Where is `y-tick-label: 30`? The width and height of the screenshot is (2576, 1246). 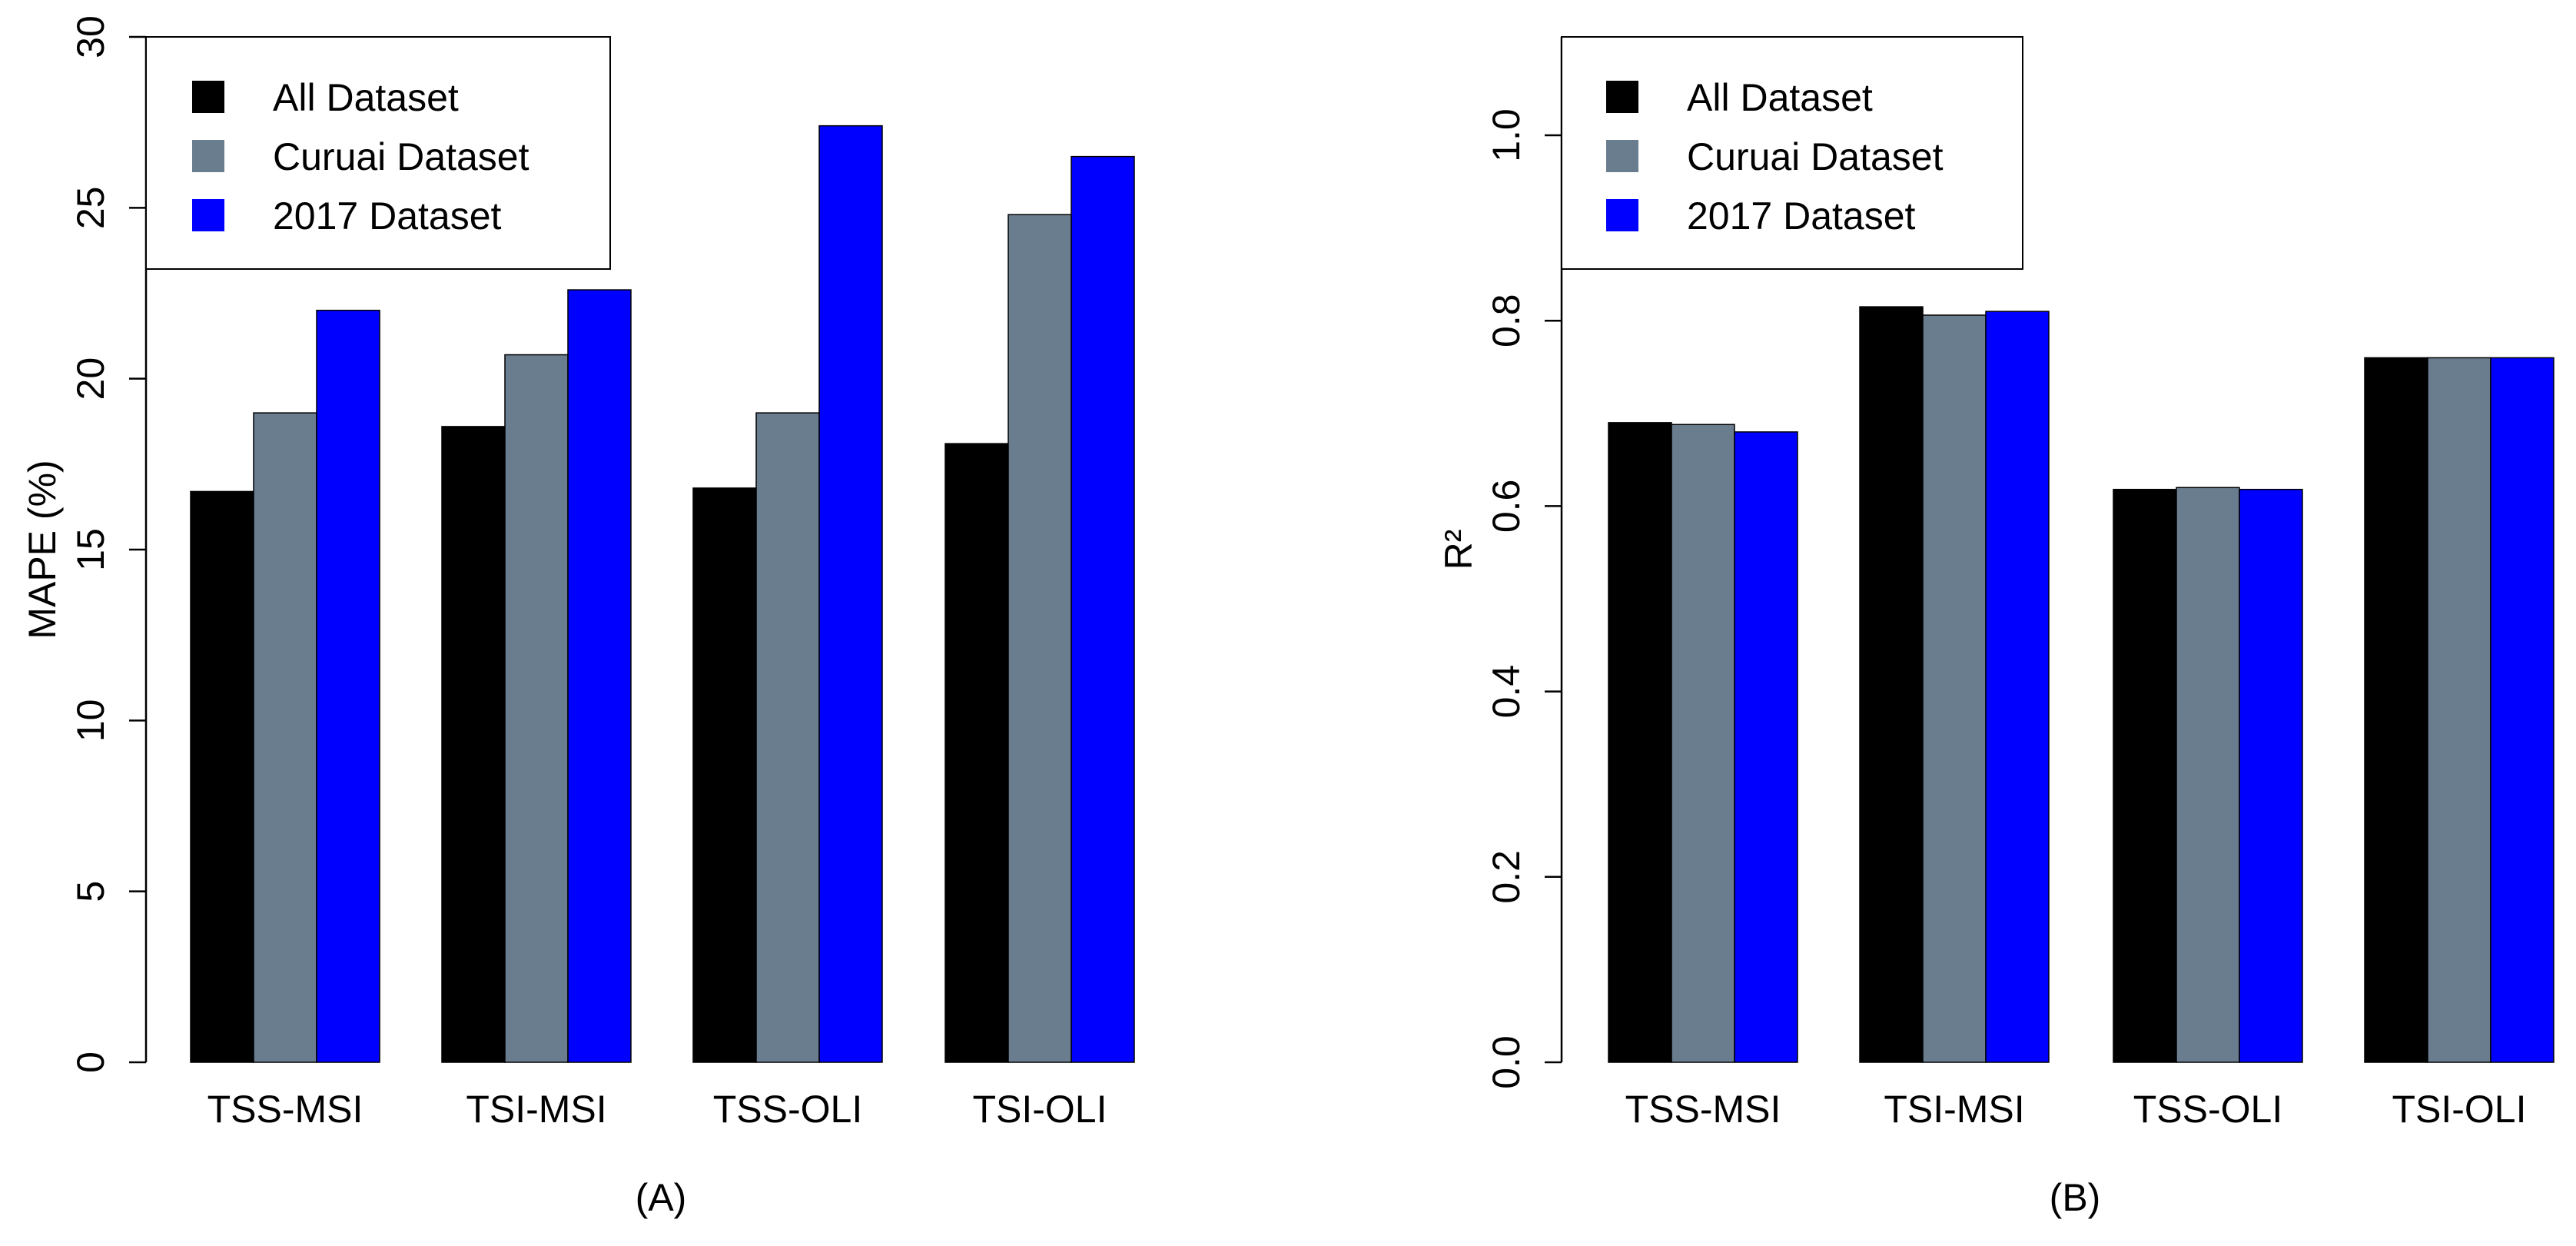
y-tick-label: 30 is located at coordinates (90, 36).